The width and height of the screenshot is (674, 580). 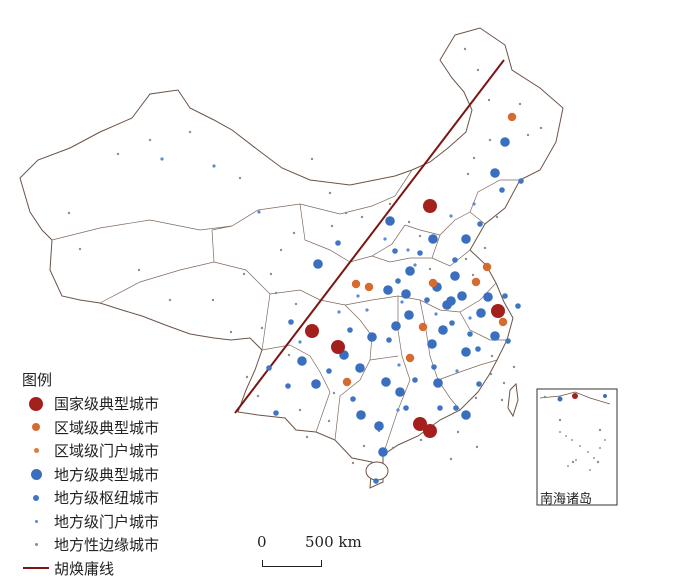 What do you see at coordinates (84, 568) in the screenshot?
I see `legend-label: 胡焕庸线` at bounding box center [84, 568].